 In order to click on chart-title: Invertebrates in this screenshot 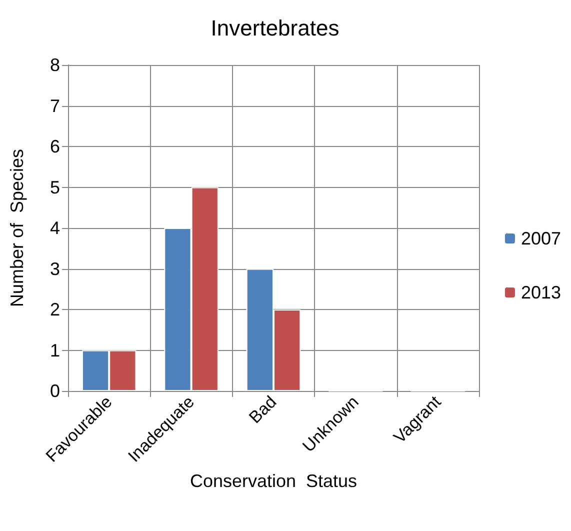, I will do `click(275, 28)`.